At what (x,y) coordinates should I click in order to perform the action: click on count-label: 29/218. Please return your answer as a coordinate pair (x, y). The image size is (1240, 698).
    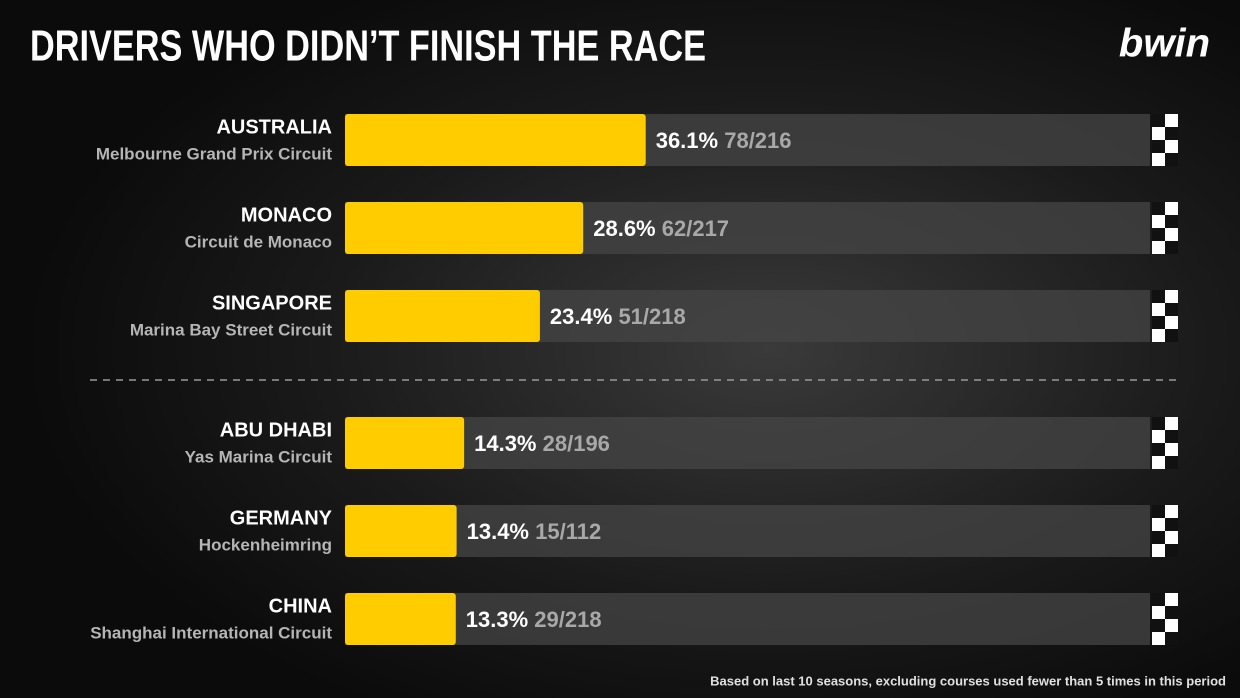
    Looking at the image, I should click on (567, 619).